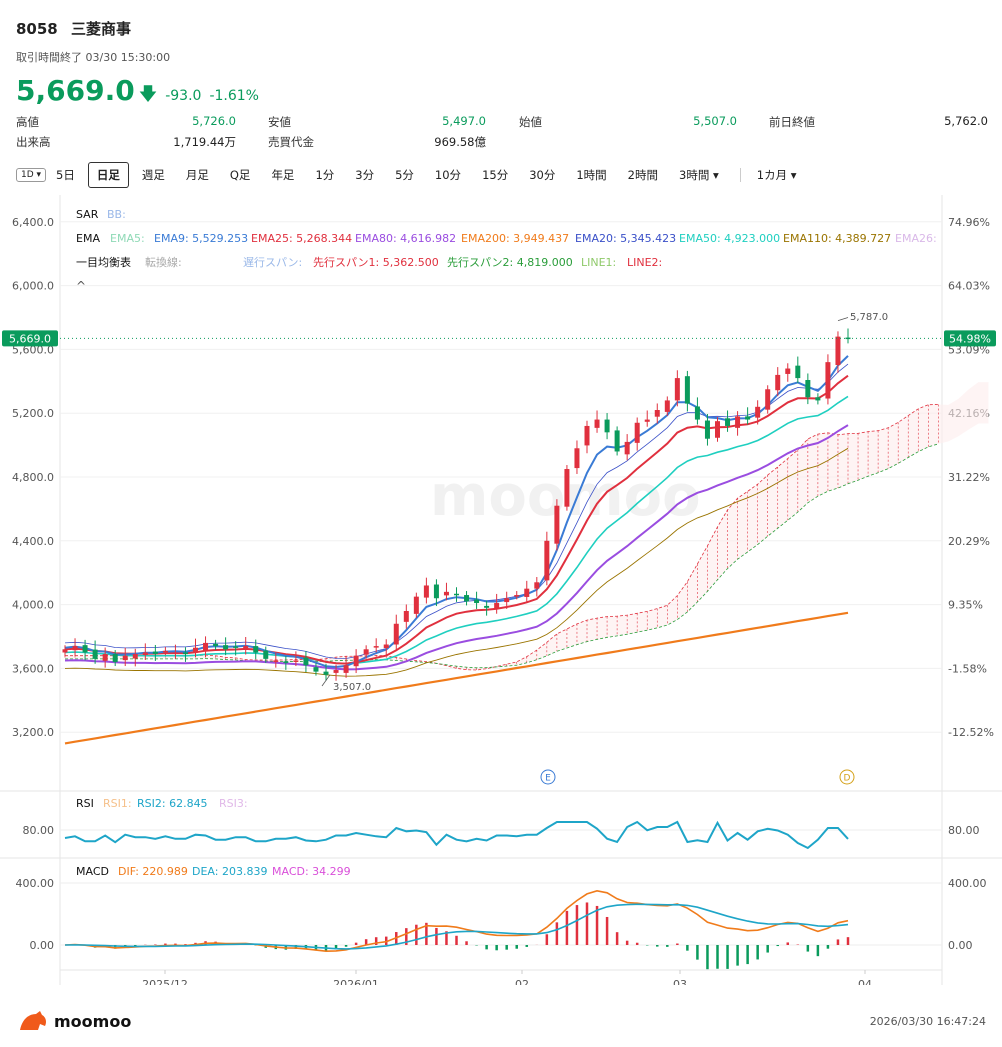 This screenshot has width=1002, height=1047. What do you see at coordinates (116, 214) in the screenshot?
I see `legend-bb: BB:` at bounding box center [116, 214].